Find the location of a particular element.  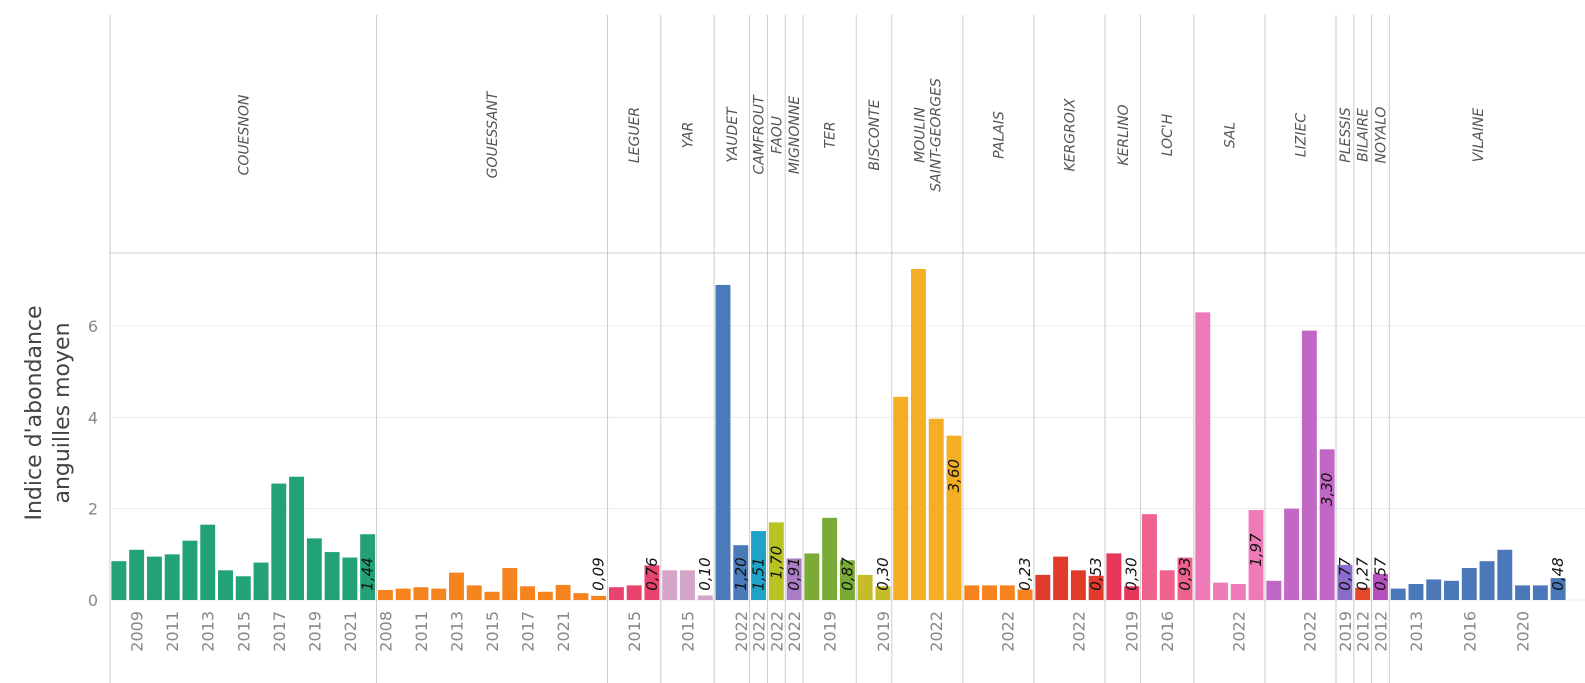

value-label: 0,77 is located at coordinates (1345, 574).